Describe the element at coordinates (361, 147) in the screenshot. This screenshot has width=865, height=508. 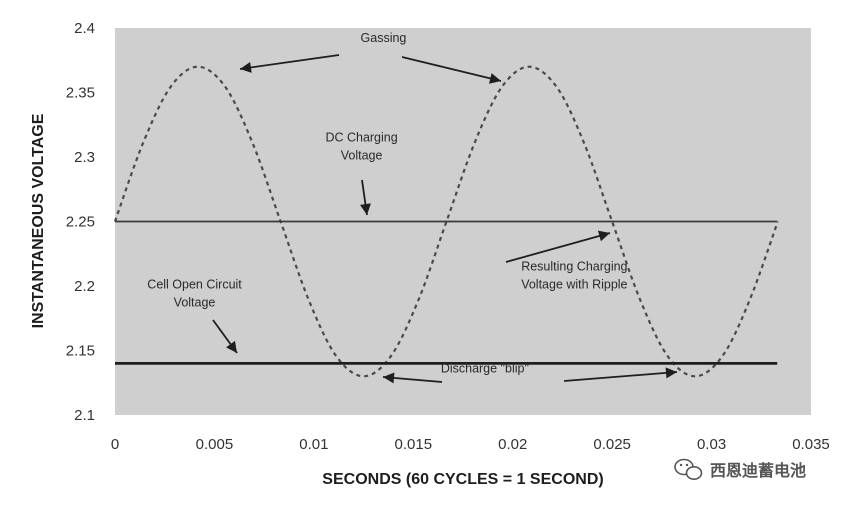
I see `annotation-label: DC Charging Voltage` at that location.